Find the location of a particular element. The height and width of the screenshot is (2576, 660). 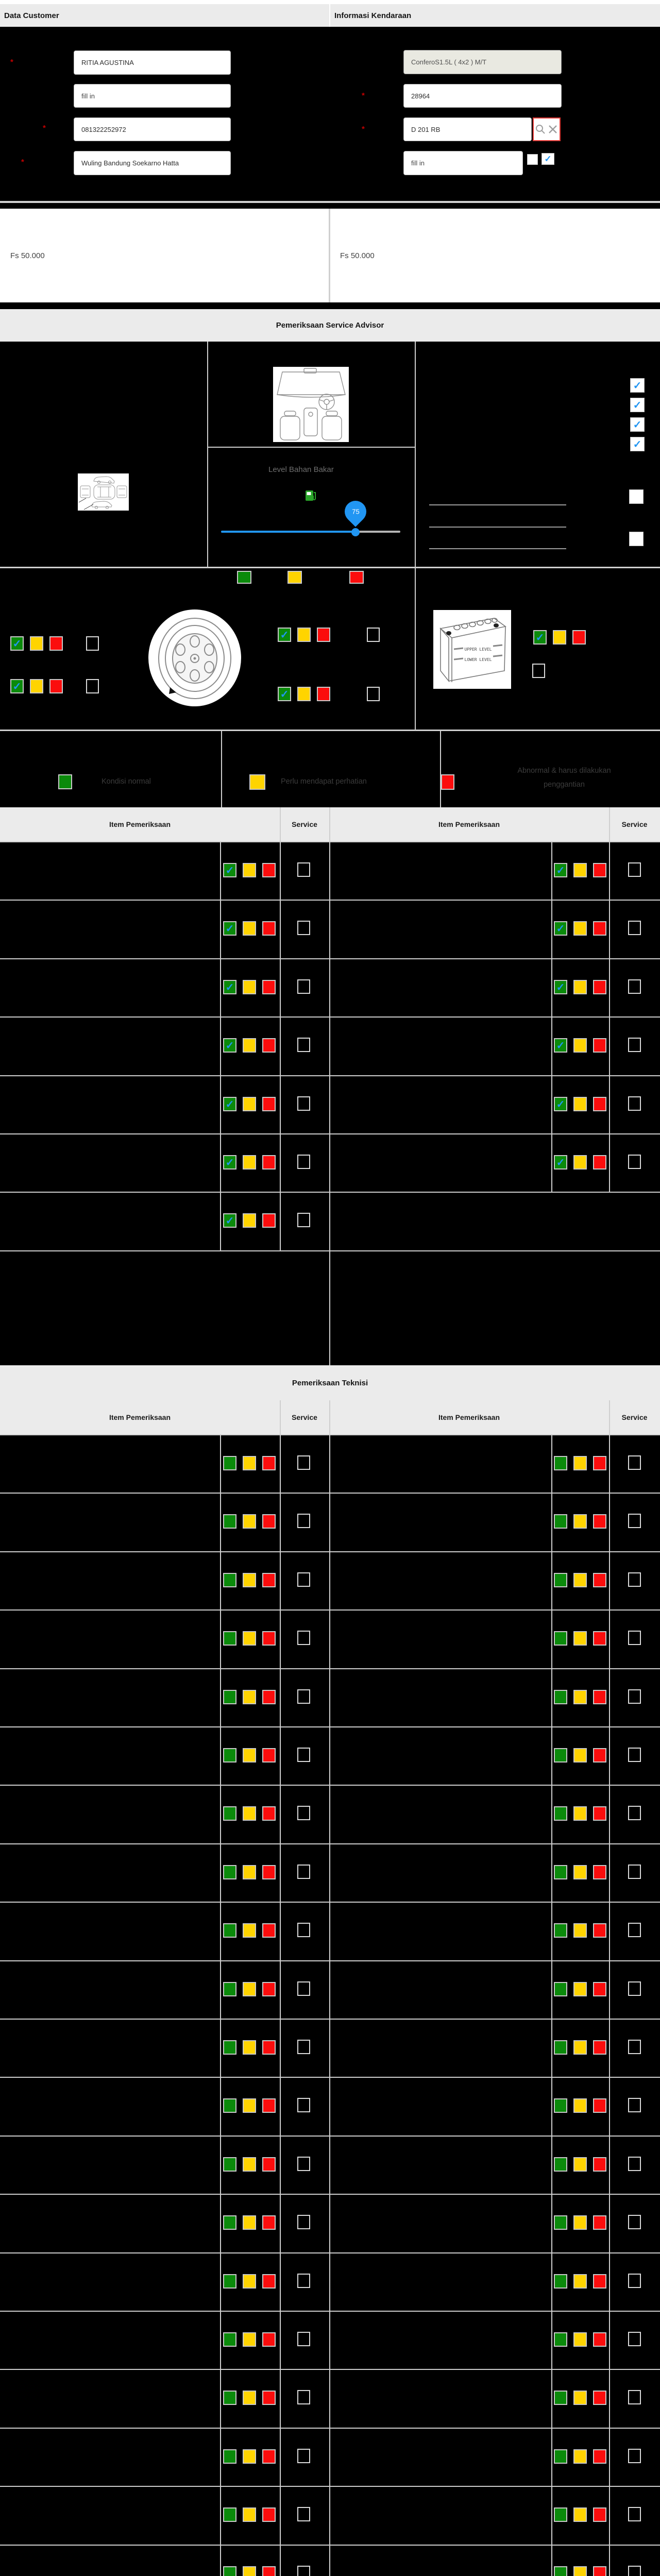

fuel-slider-handle is located at coordinates (355, 532).